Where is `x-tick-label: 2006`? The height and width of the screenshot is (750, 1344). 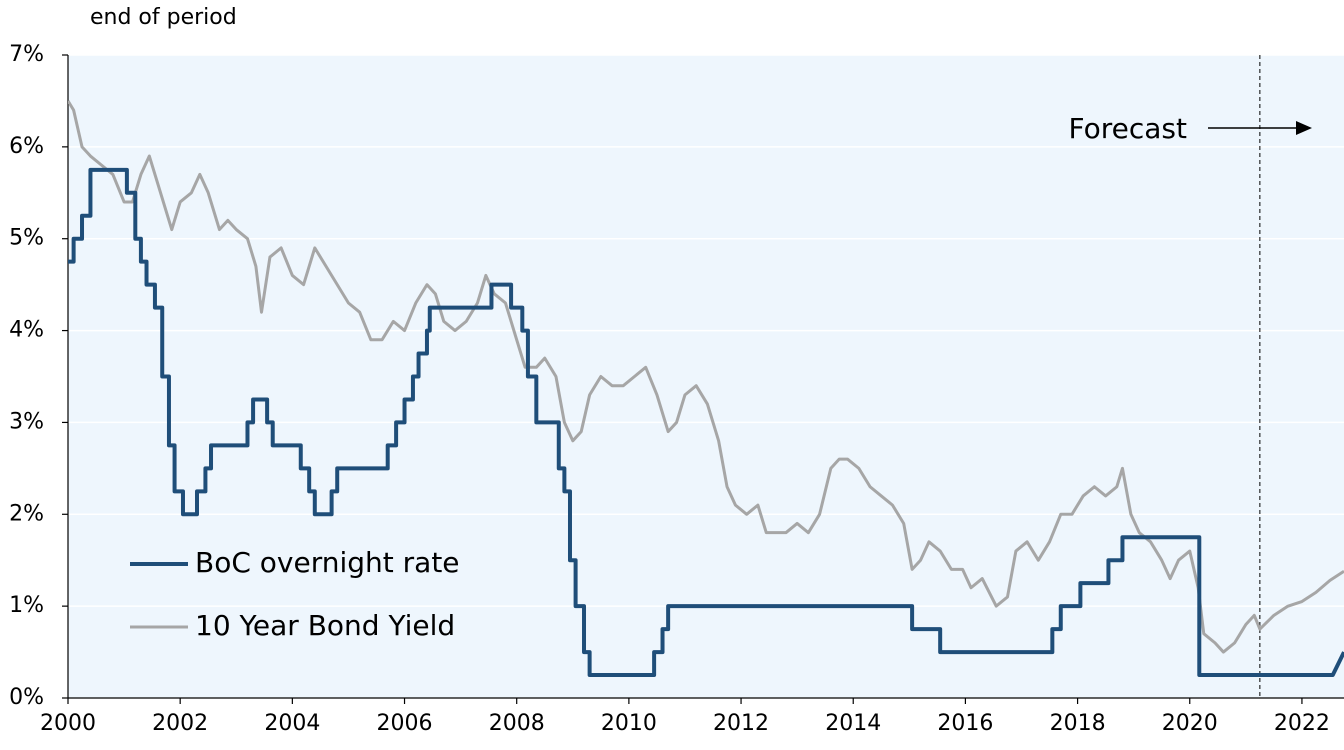
x-tick-label: 2006 is located at coordinates (405, 723).